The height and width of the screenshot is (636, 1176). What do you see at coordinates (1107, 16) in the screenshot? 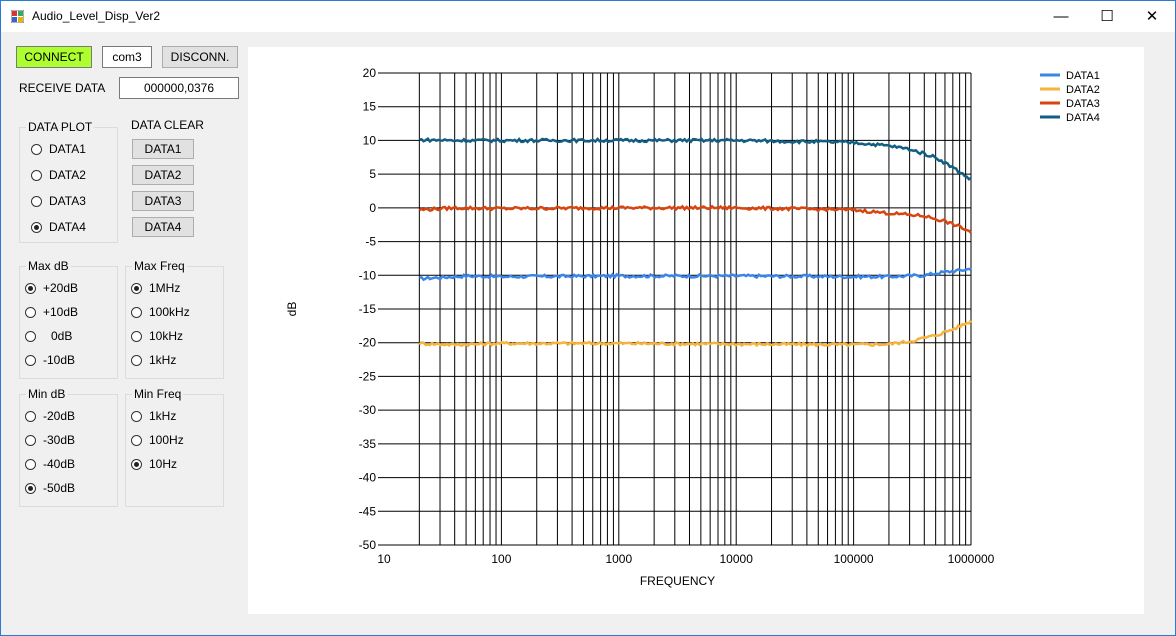
I see `maximize-icon: ☐` at bounding box center [1107, 16].